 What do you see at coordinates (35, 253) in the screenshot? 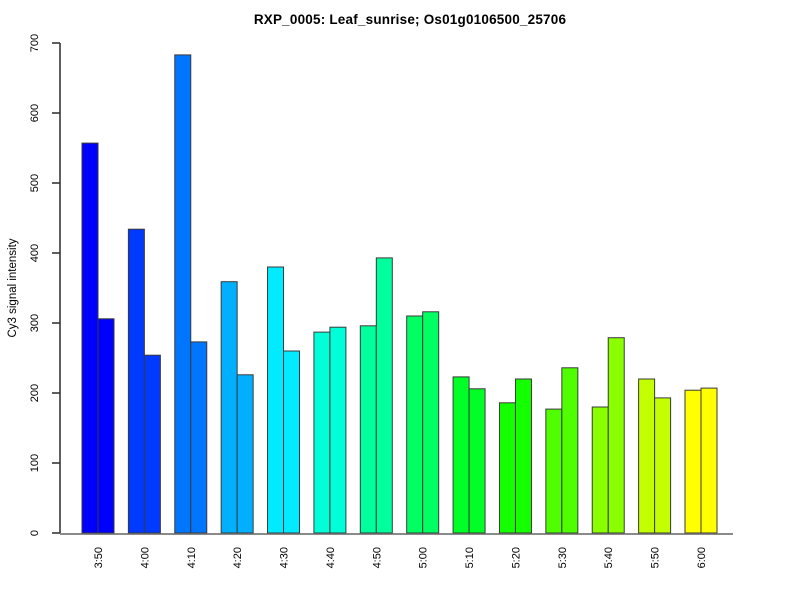
I see `y-tick-label: 400` at bounding box center [35, 253].